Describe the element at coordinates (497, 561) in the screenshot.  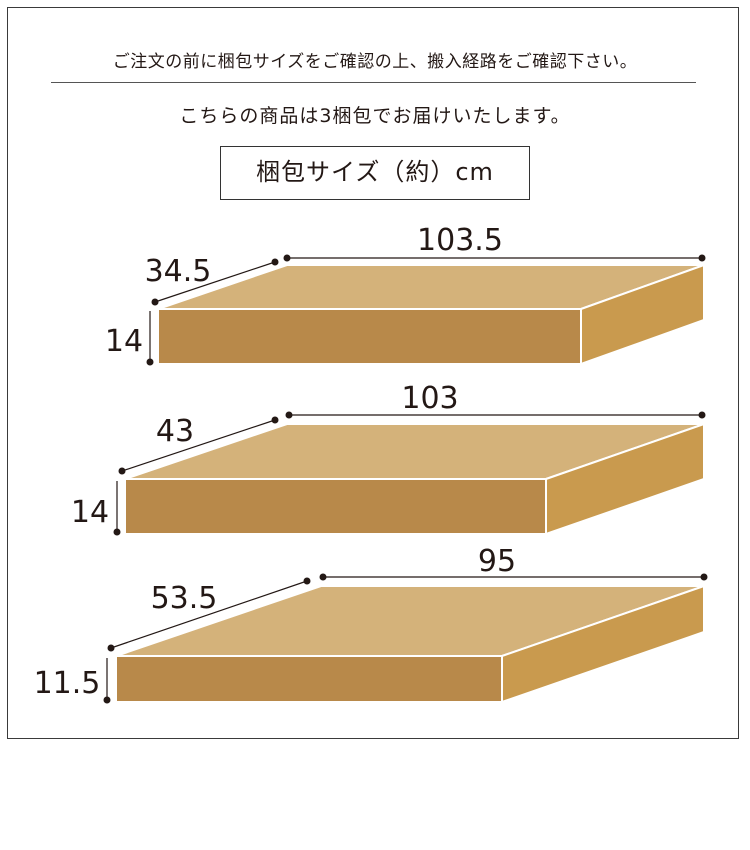
I see `package-3-width-label: 95` at that location.